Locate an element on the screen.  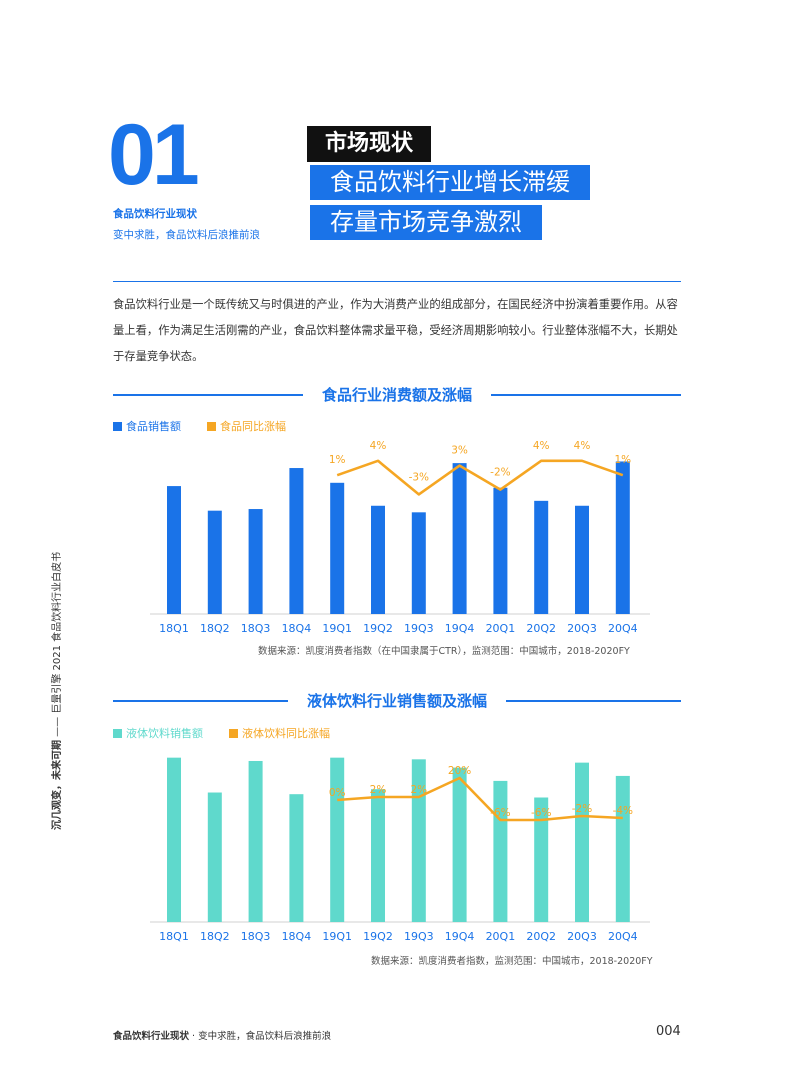
legend-label-line: 食品同比涨幅 is located at coordinates (253, 426).